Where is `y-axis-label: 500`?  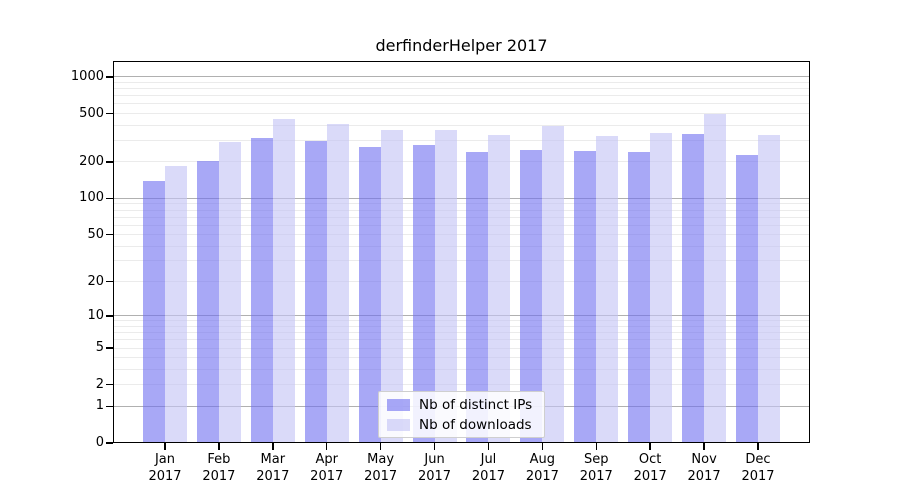 y-axis-label: 500 is located at coordinates (91, 113).